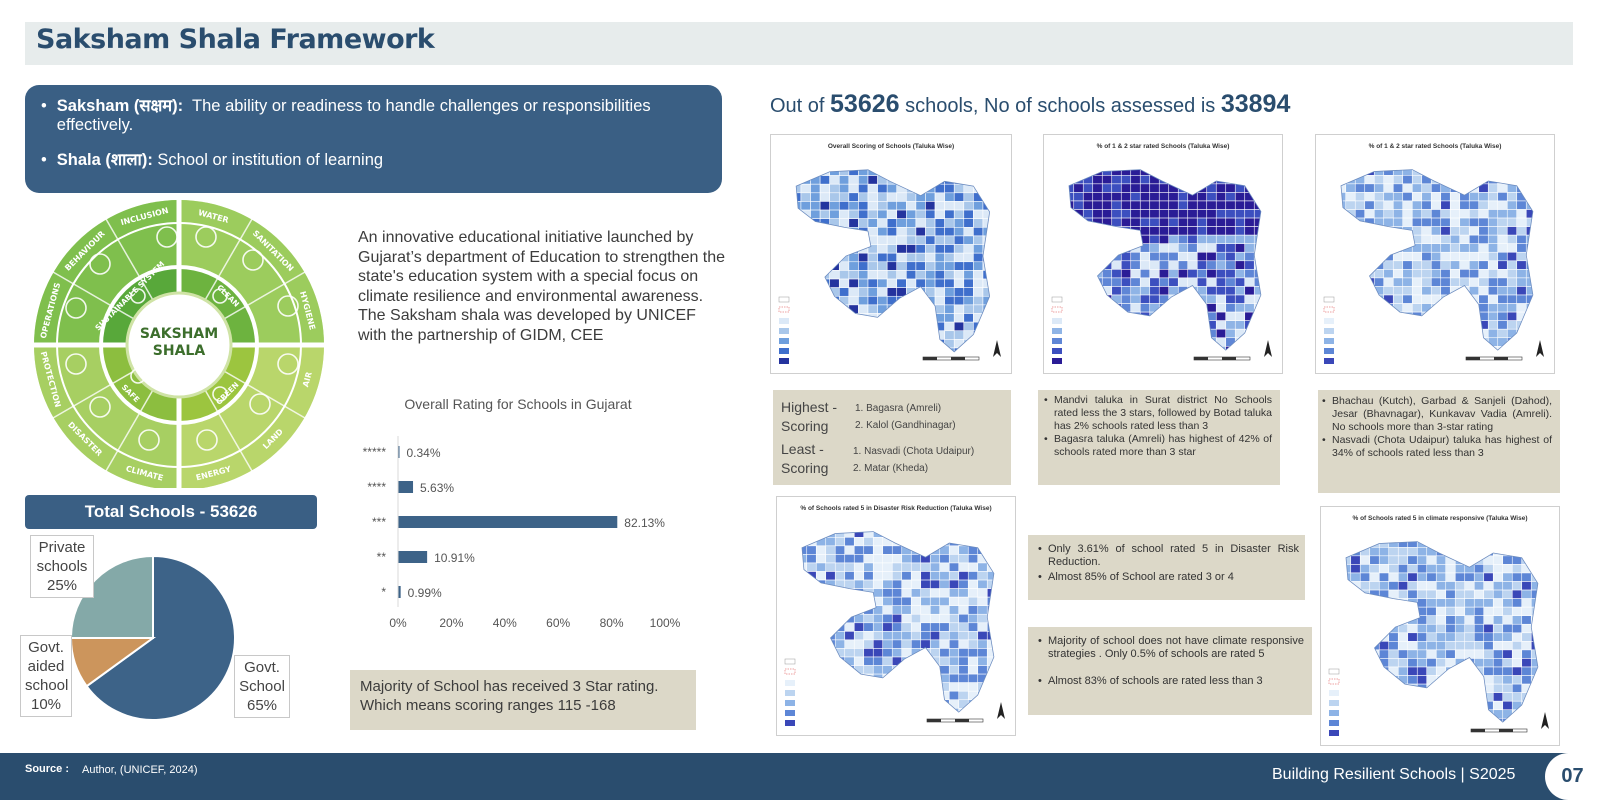 The width and height of the screenshot is (1600, 800). I want to click on disaster-icon, so click(100, 407).